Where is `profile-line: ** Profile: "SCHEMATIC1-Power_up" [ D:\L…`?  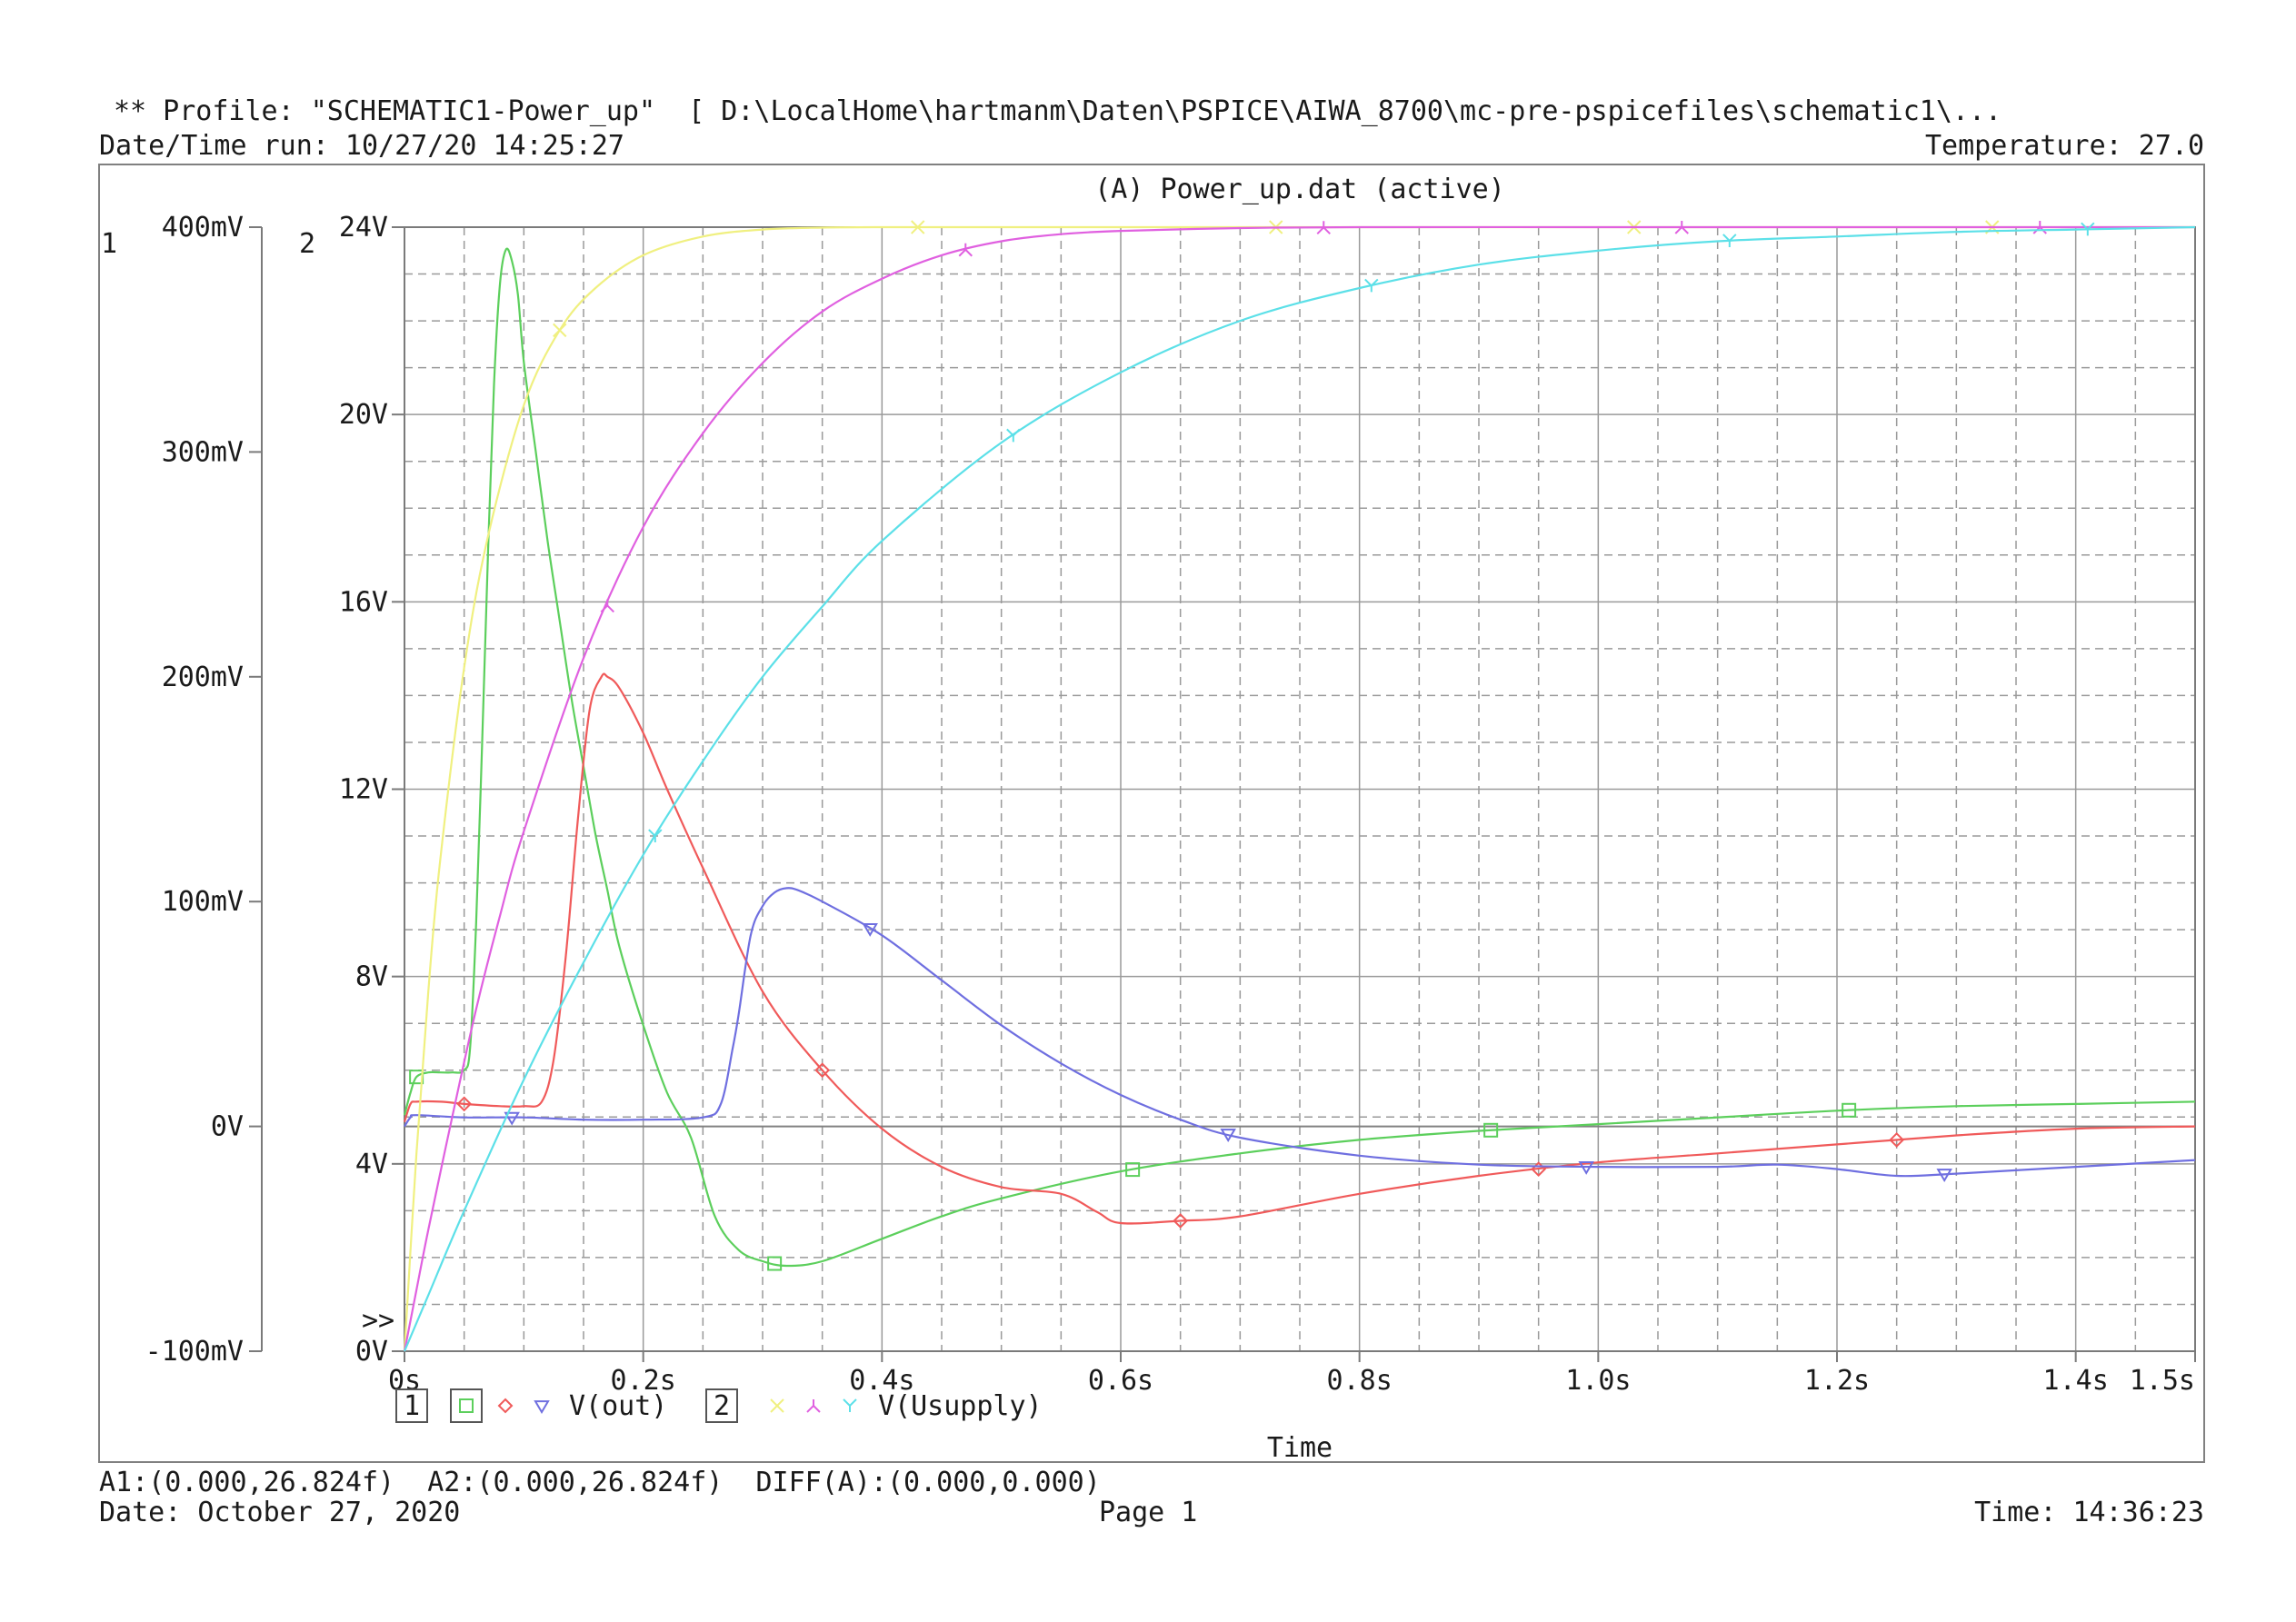 profile-line: ** Profile: "SCHEMATIC1-Power_up" [ D:\L… is located at coordinates (1058, 111).